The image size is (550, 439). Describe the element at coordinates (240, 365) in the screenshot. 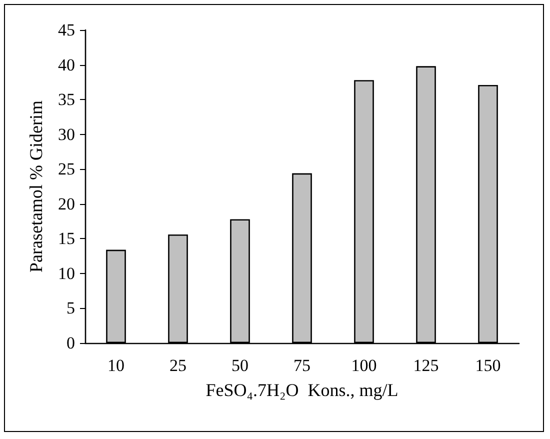

I see `x-tick-label: 50` at that location.